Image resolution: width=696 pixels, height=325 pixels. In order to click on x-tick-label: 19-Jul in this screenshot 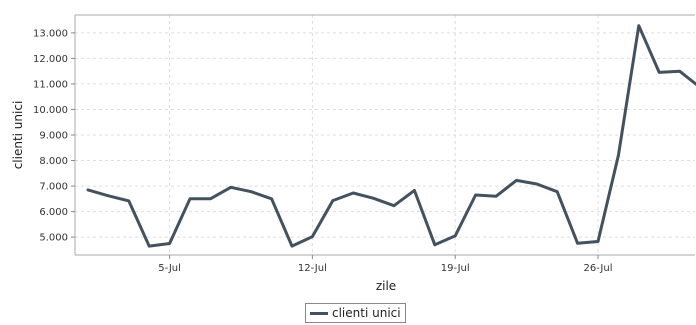, I will do `click(455, 268)`.